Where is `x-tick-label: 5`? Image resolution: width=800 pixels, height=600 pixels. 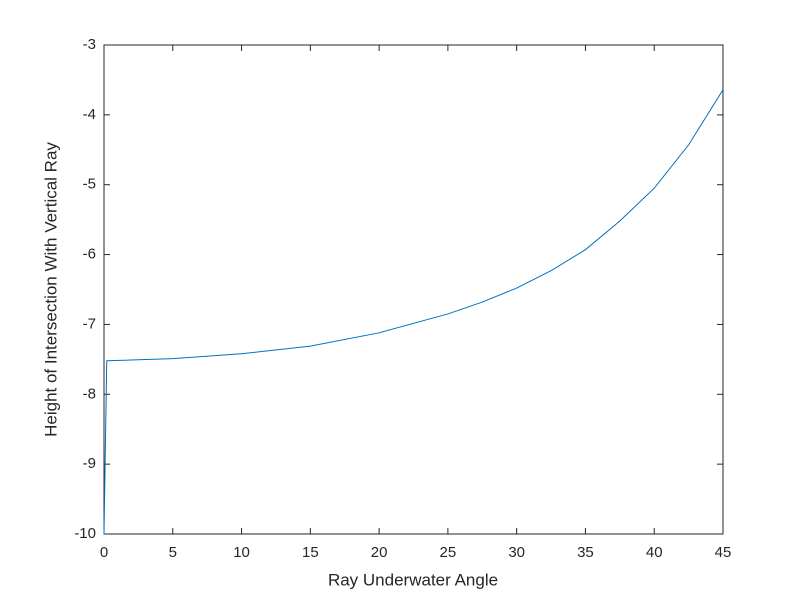
x-tick-label: 5 is located at coordinates (173, 552).